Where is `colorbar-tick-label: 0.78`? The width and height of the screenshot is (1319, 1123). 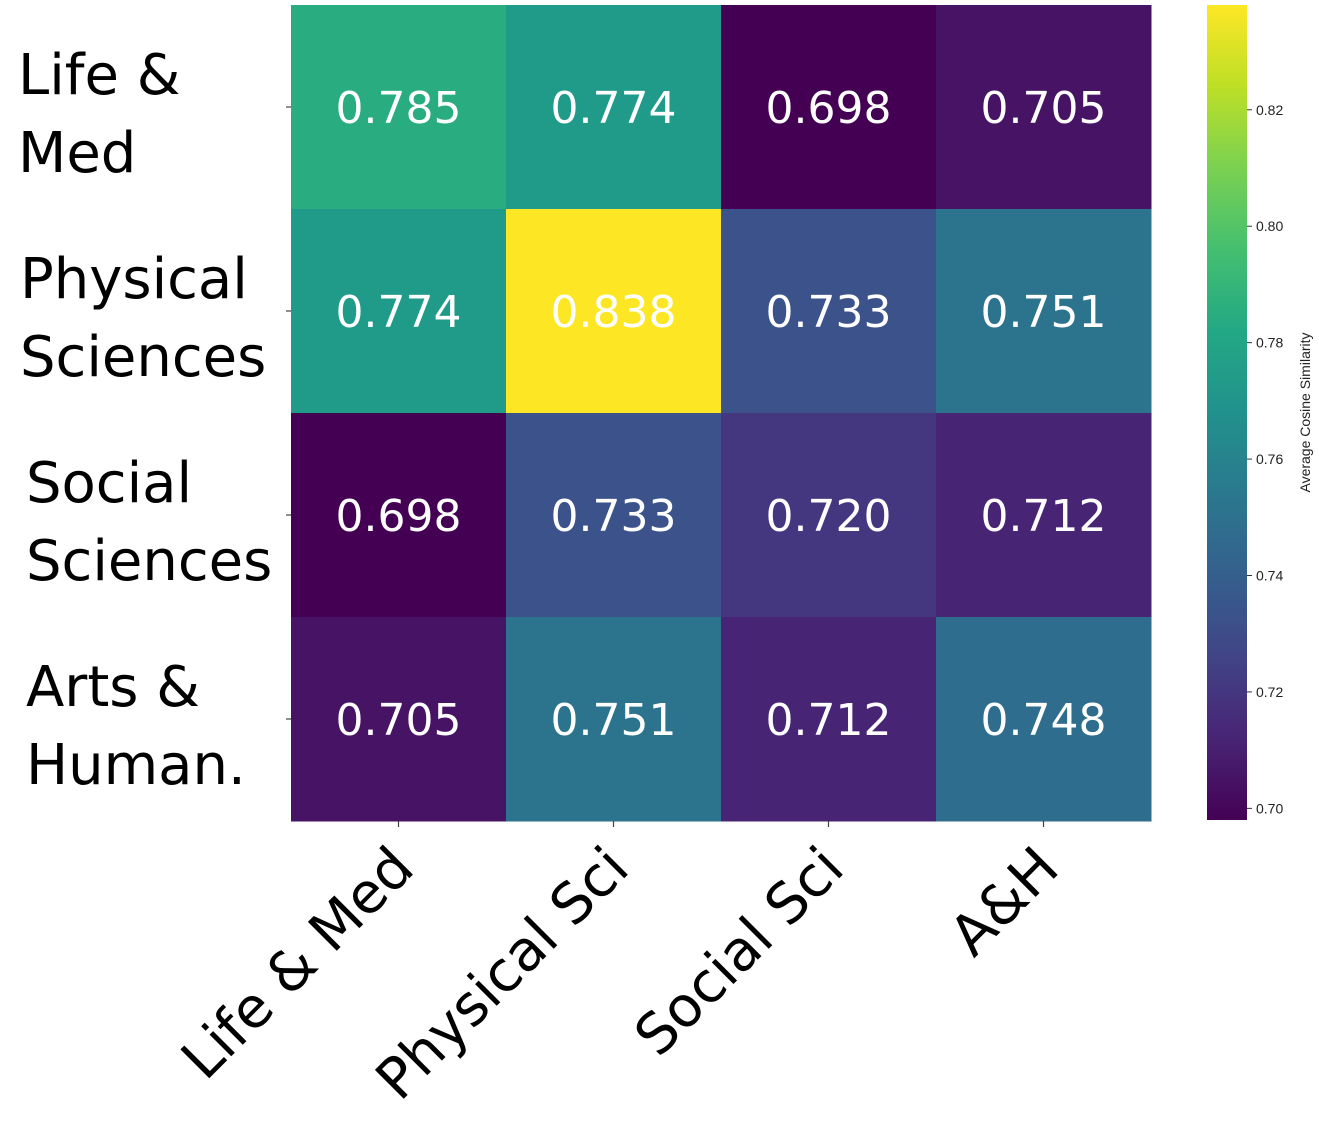 colorbar-tick-label: 0.78 is located at coordinates (1269, 343).